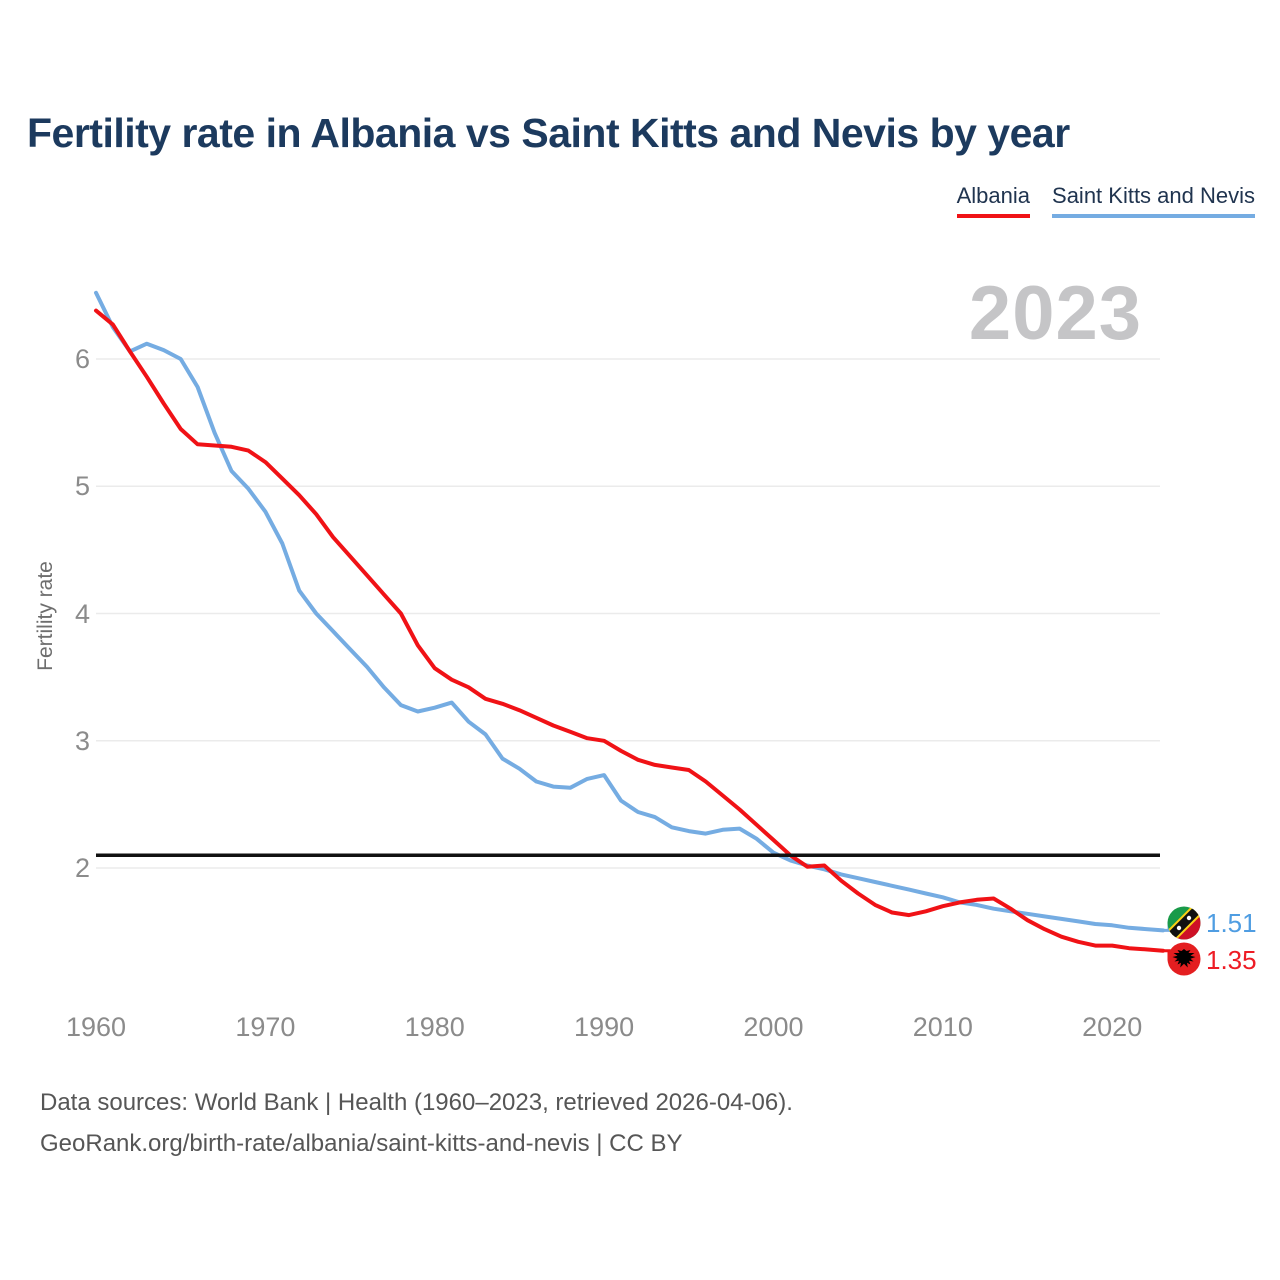  Describe the element at coordinates (1231, 923) in the screenshot. I see `end-value-saint-kitts-and-nevis: 1.51` at that location.